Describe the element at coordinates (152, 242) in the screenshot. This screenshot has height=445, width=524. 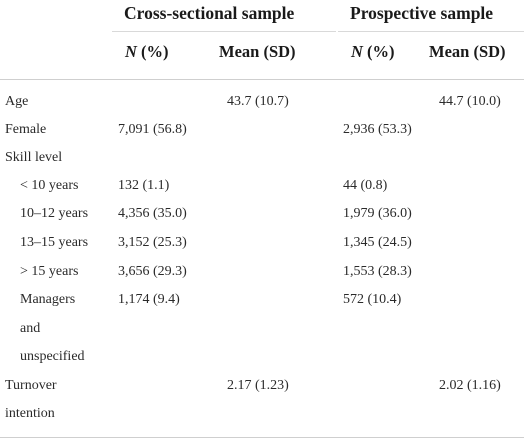
I see `cell-13-15-n-1: 3,152 (25.3)` at that location.